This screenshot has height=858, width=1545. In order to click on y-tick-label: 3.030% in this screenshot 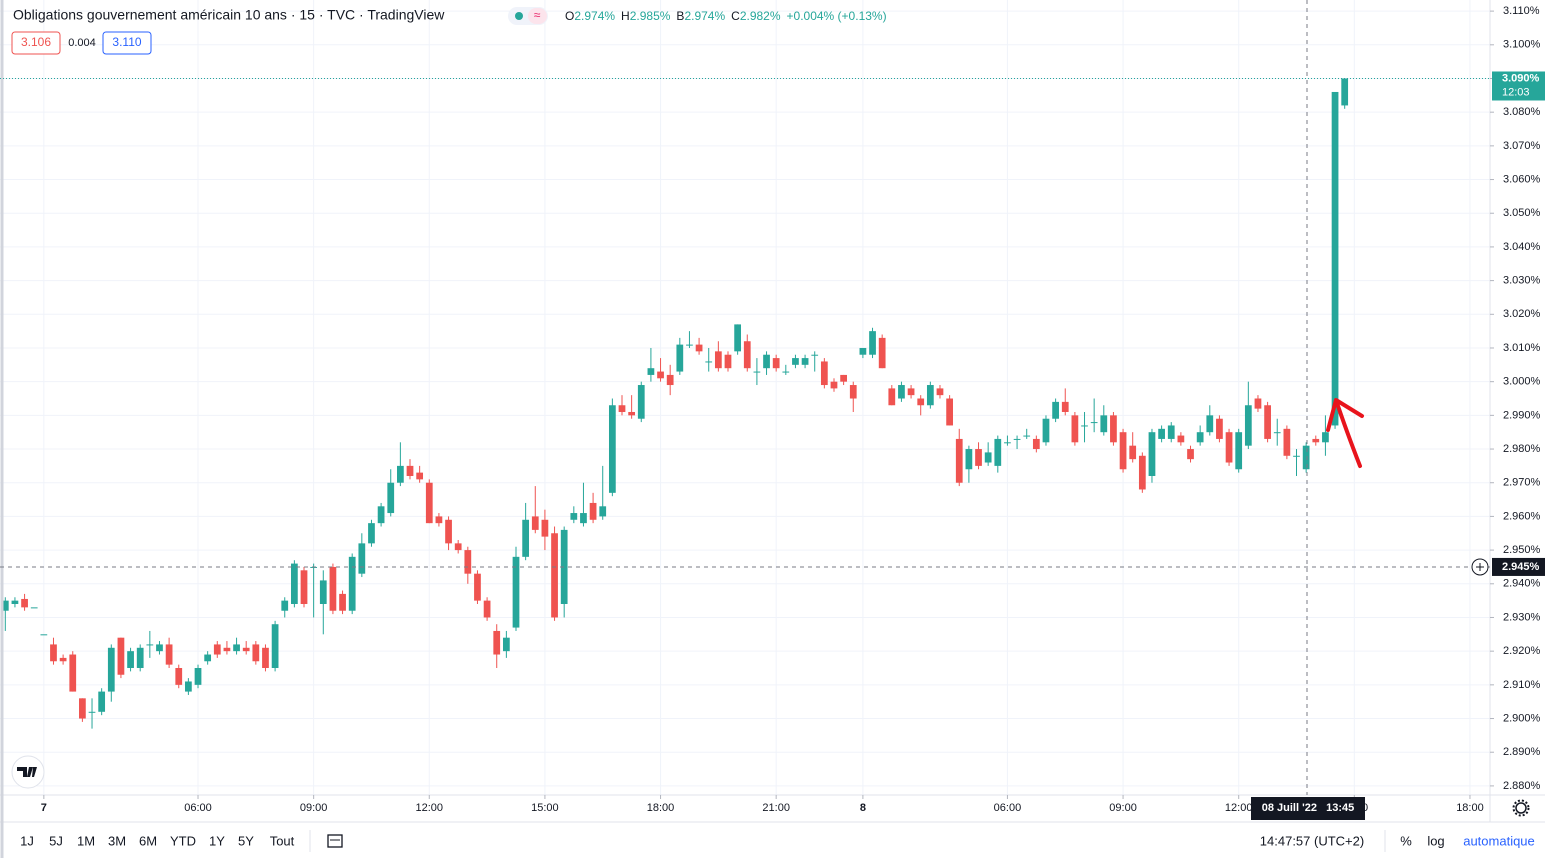, I will do `click(1522, 281)`.